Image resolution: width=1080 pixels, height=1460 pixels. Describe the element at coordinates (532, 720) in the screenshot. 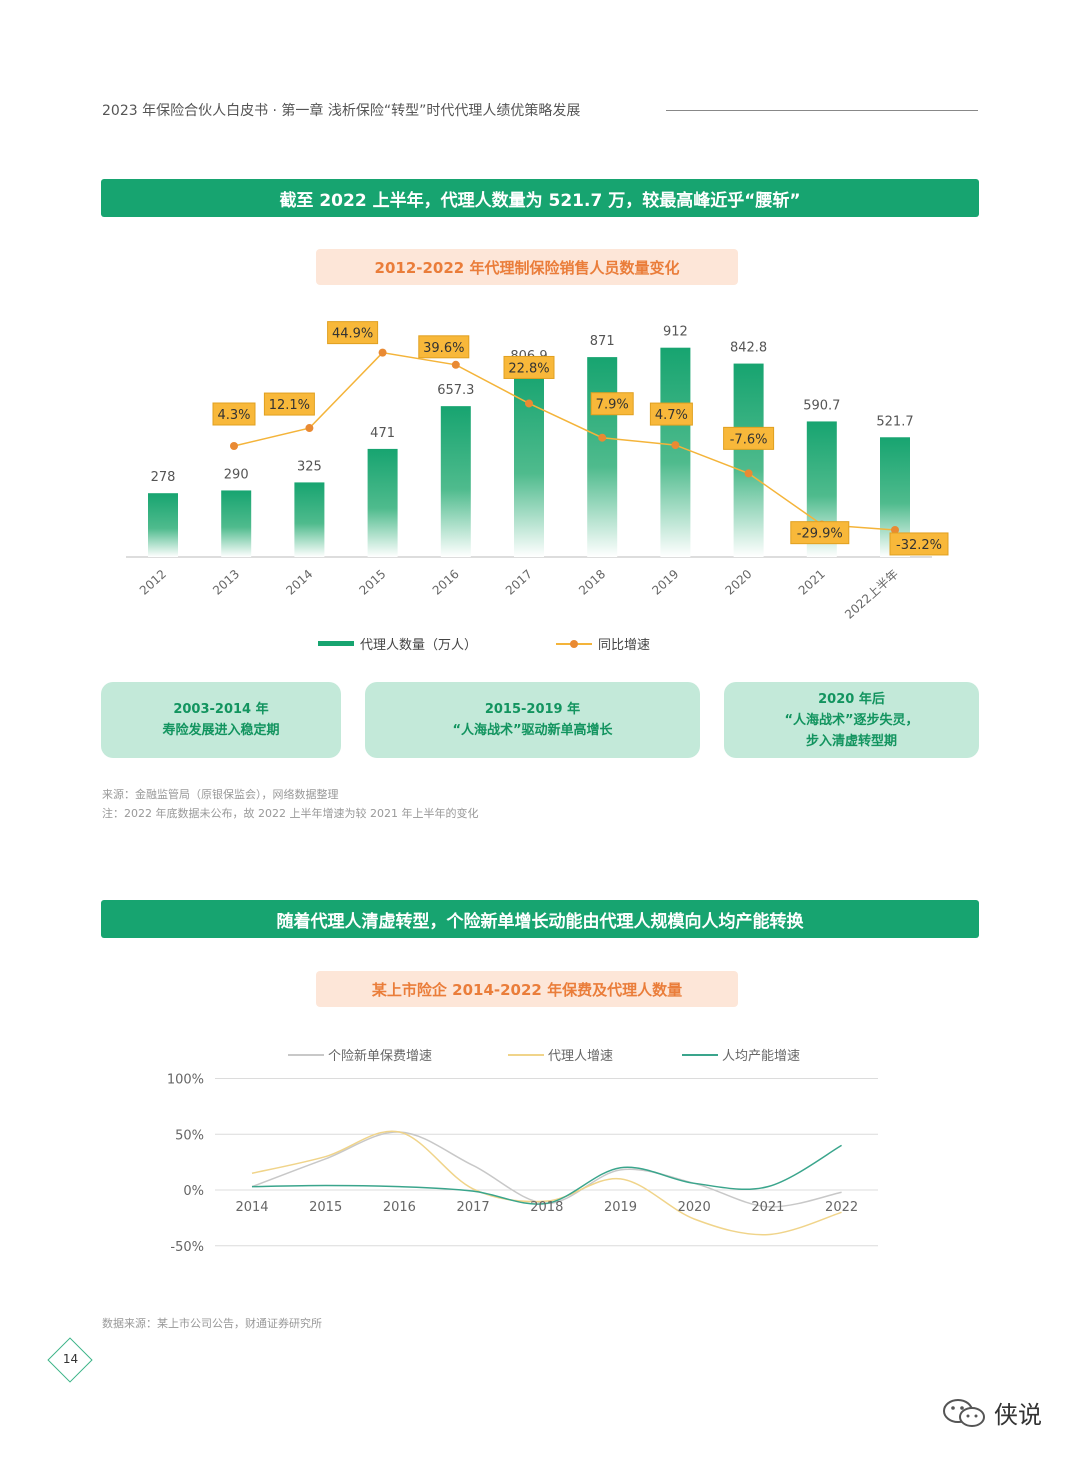

I see `phase-card-2: 2015-2019 年 “人海战术”驱动新单高增长` at that location.